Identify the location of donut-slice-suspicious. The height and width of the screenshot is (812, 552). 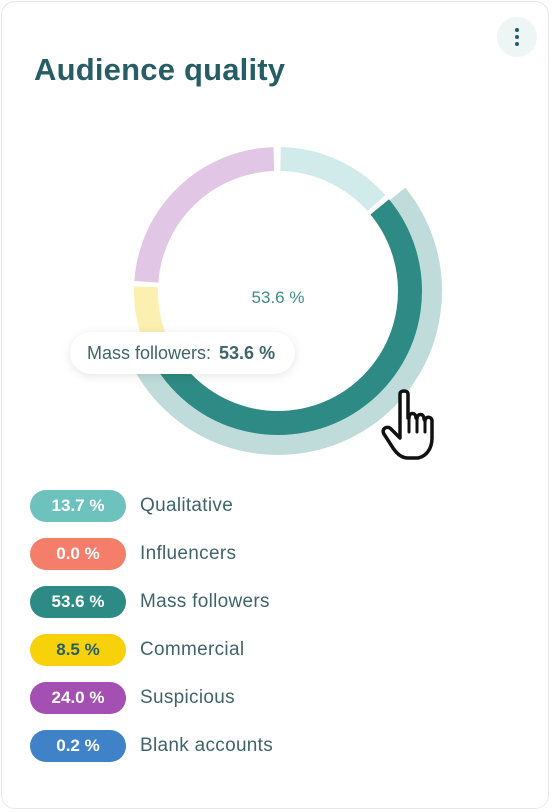
(204, 215).